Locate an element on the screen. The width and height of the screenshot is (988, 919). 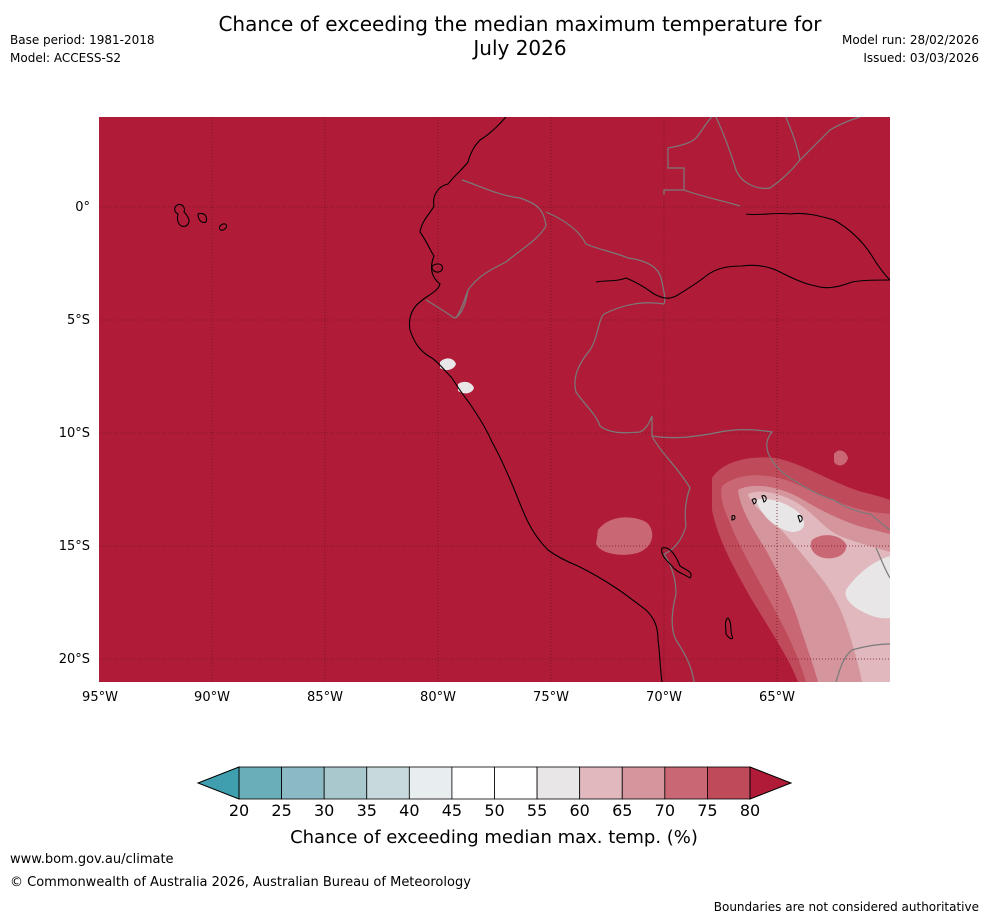
border-bolivia-brazil is located at coordinates (861, 539).